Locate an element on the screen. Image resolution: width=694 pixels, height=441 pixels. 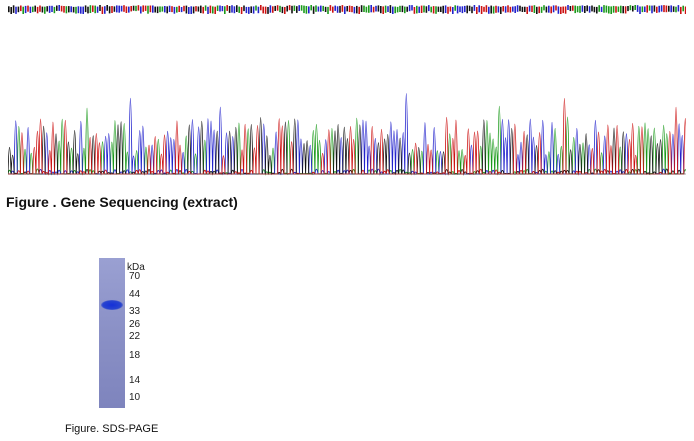
marker-label-33: 33 is located at coordinates (135, 311).